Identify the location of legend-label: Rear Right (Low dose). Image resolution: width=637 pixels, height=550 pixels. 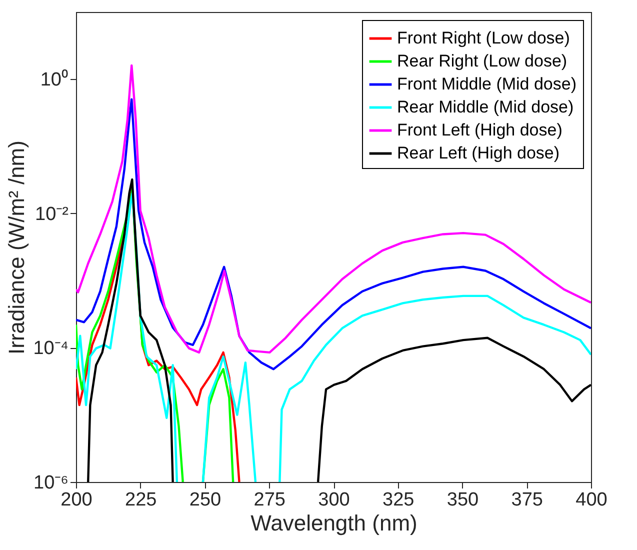
(482, 61).